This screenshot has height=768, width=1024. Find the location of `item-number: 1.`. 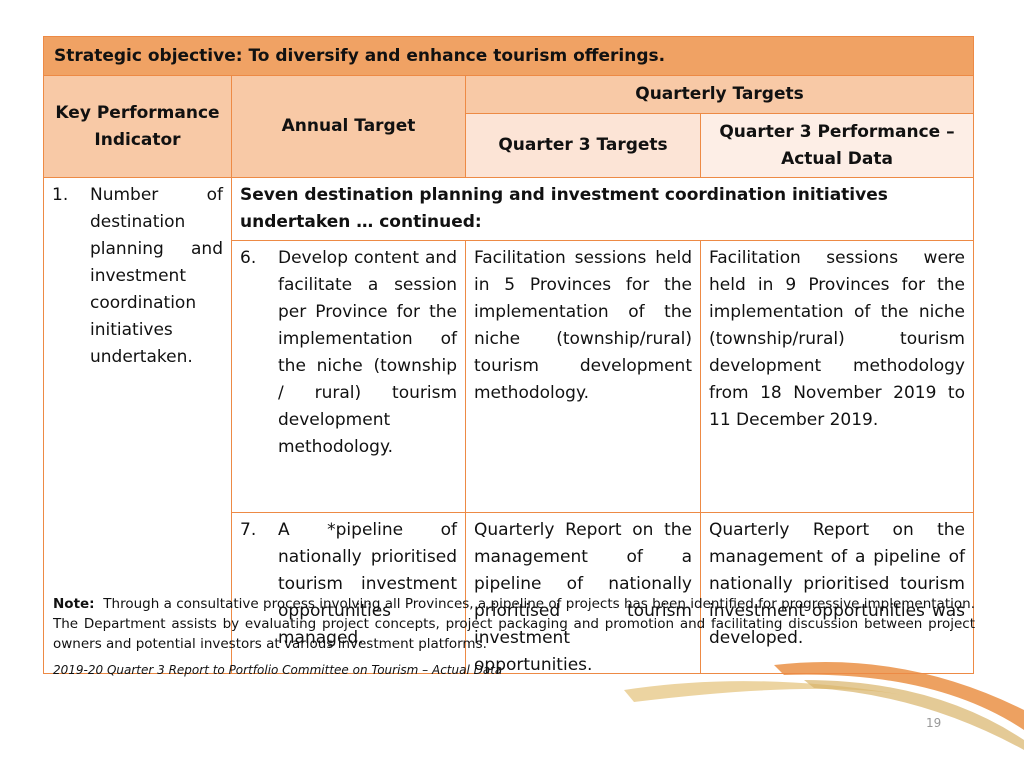

item-number: 1. is located at coordinates (60, 195).